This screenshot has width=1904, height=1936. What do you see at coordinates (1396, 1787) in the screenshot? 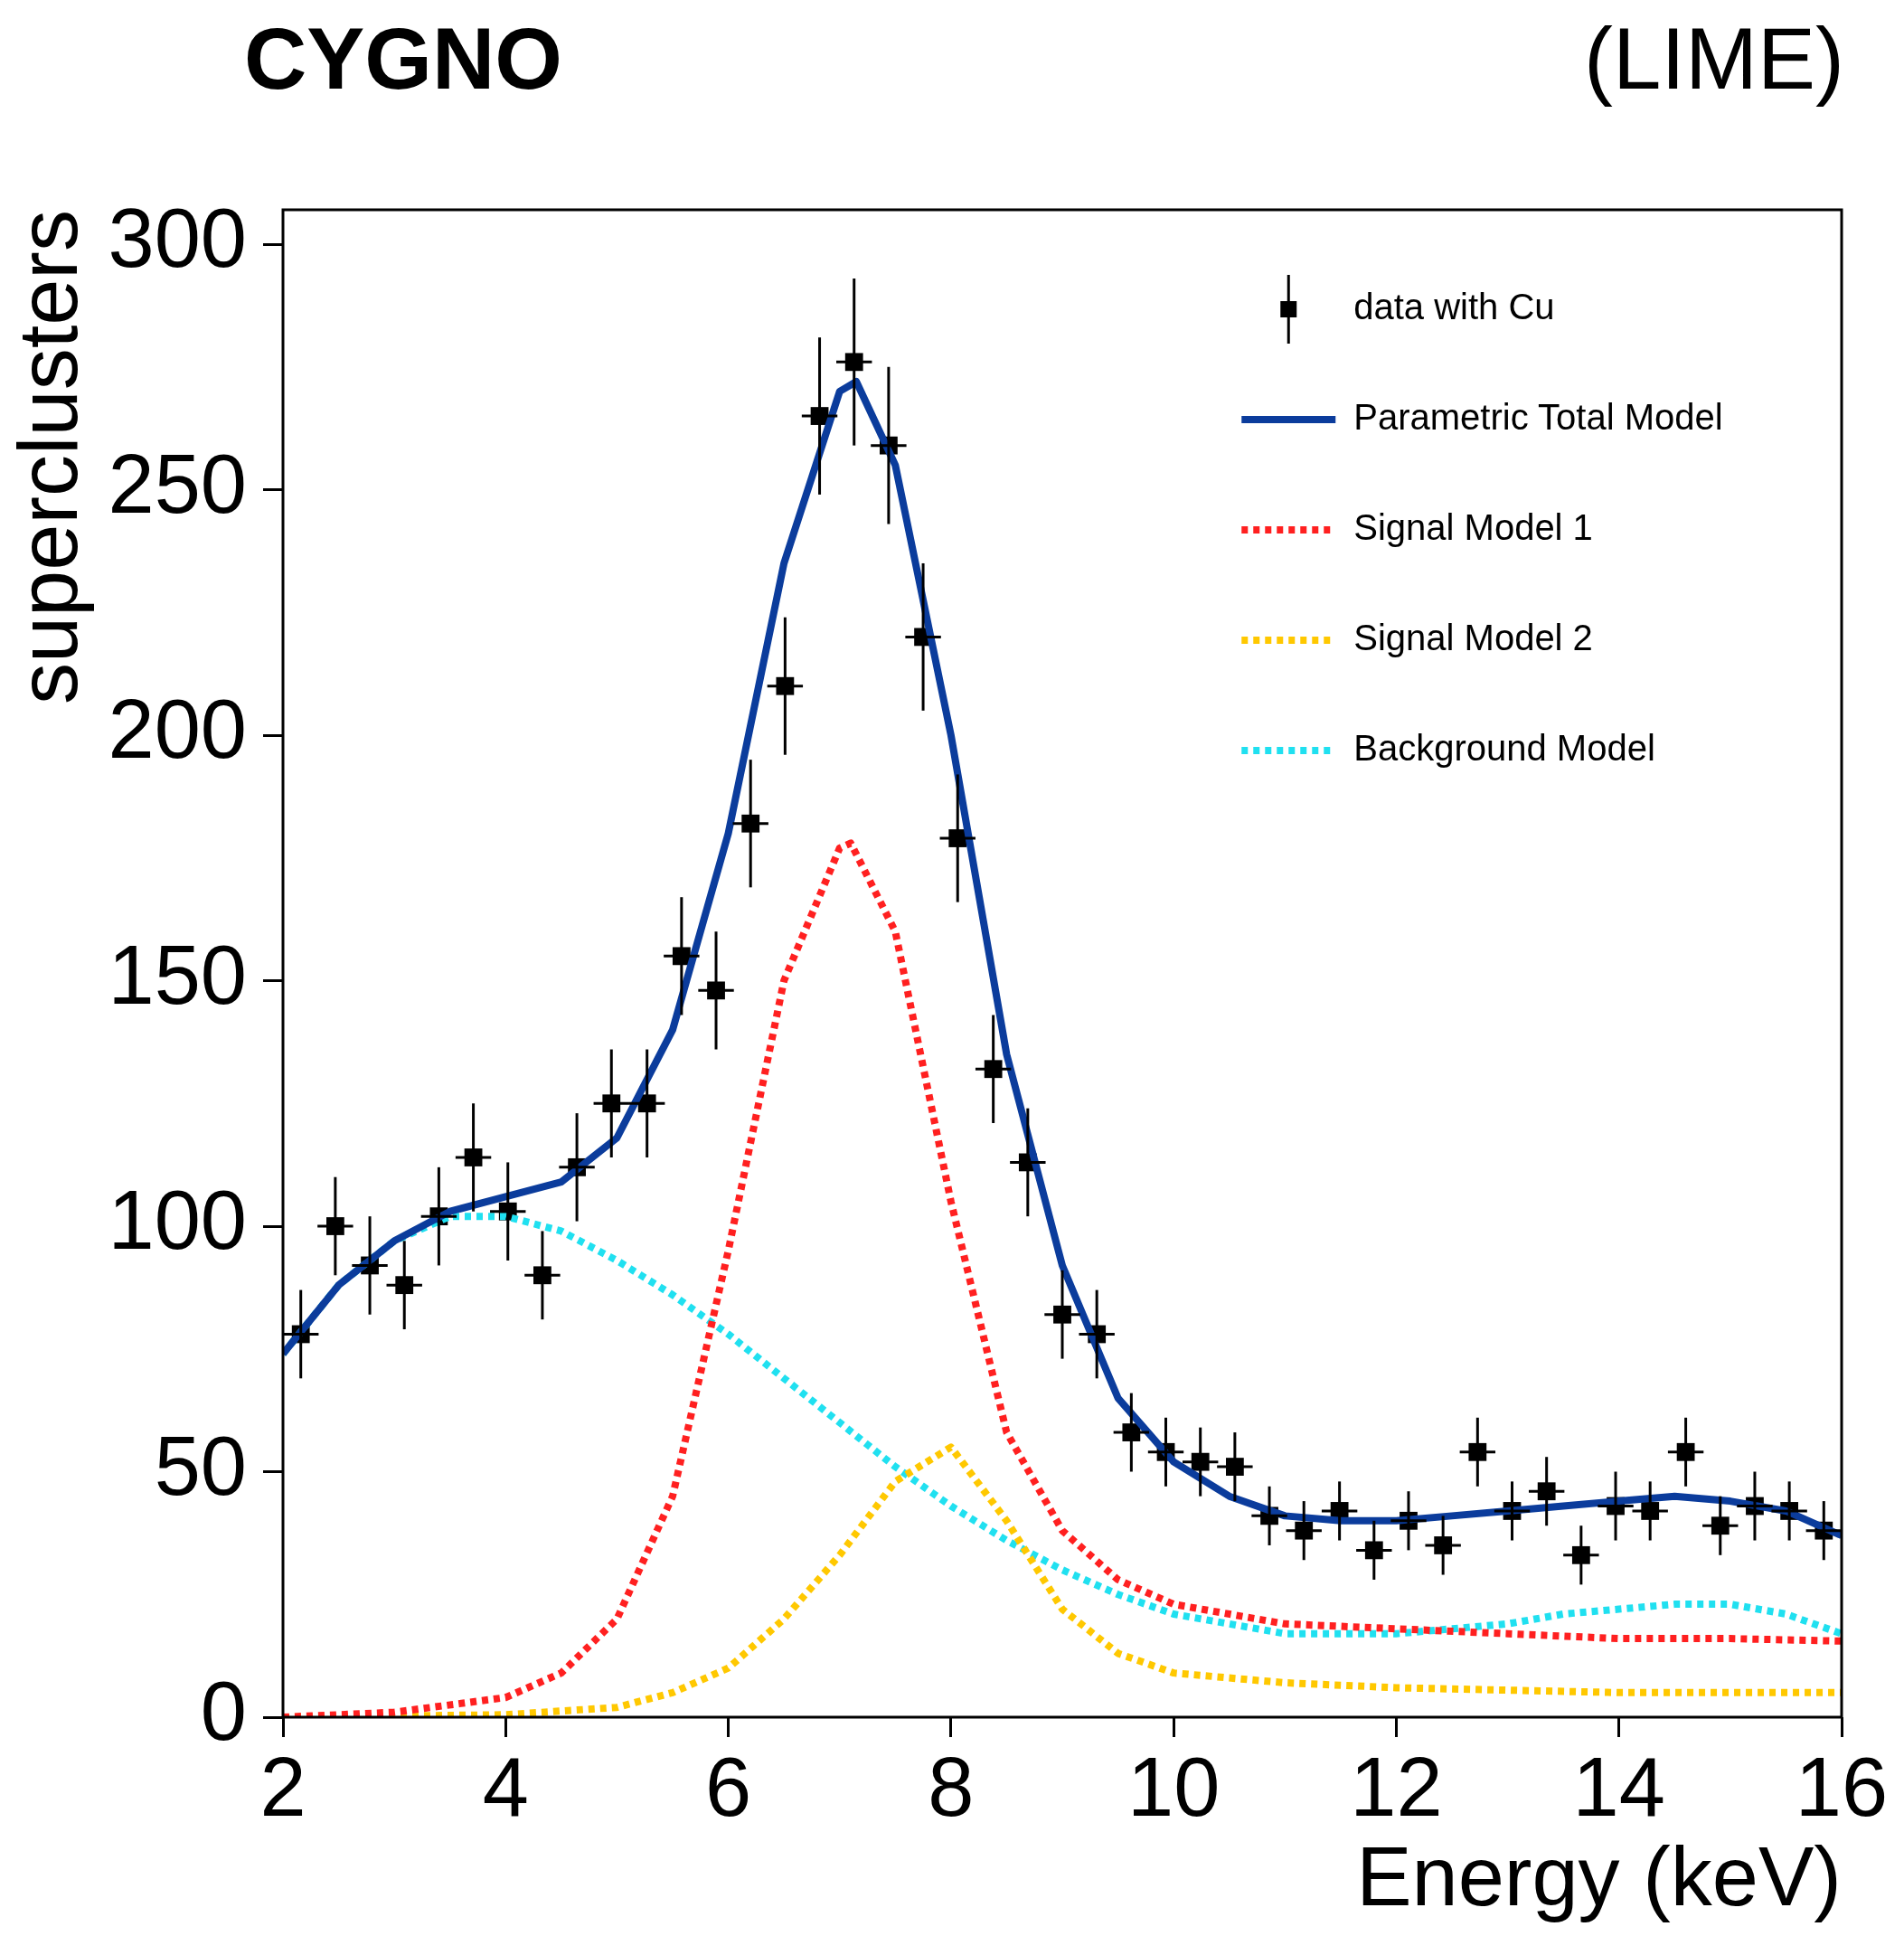
I see `x-tick-label: 12` at bounding box center [1396, 1787].